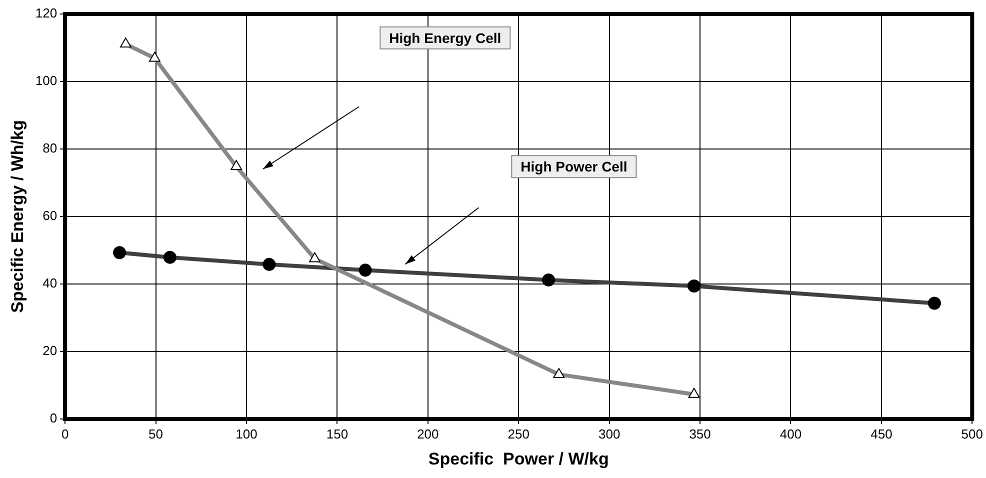  I want to click on x-tick-label: 400, so click(791, 434).